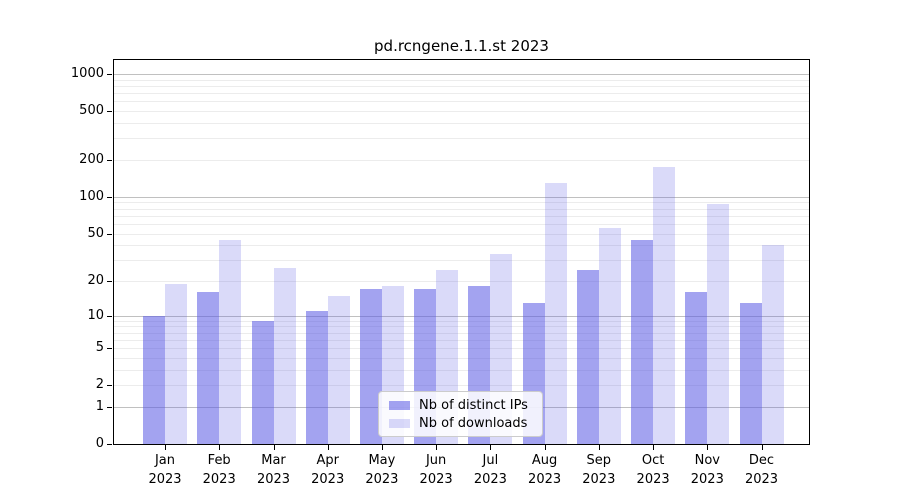  Describe the element at coordinates (219, 460) in the screenshot. I see `x-label-month-feb: Feb` at that location.